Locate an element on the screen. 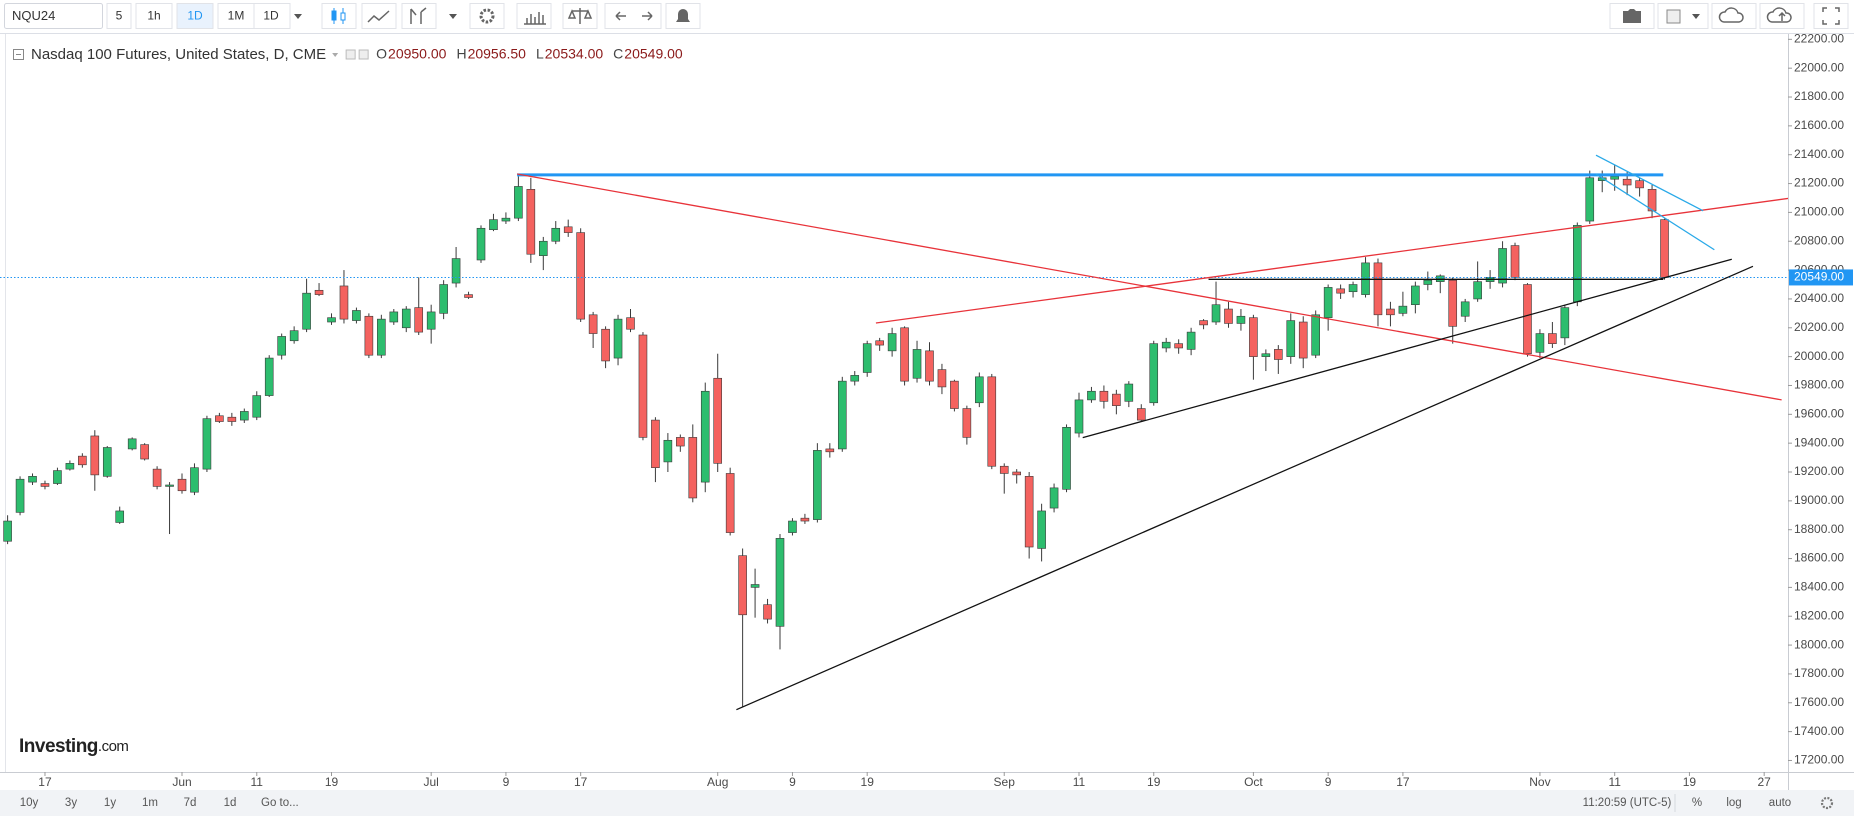  x-tick-label: 19 is located at coordinates (1154, 782).